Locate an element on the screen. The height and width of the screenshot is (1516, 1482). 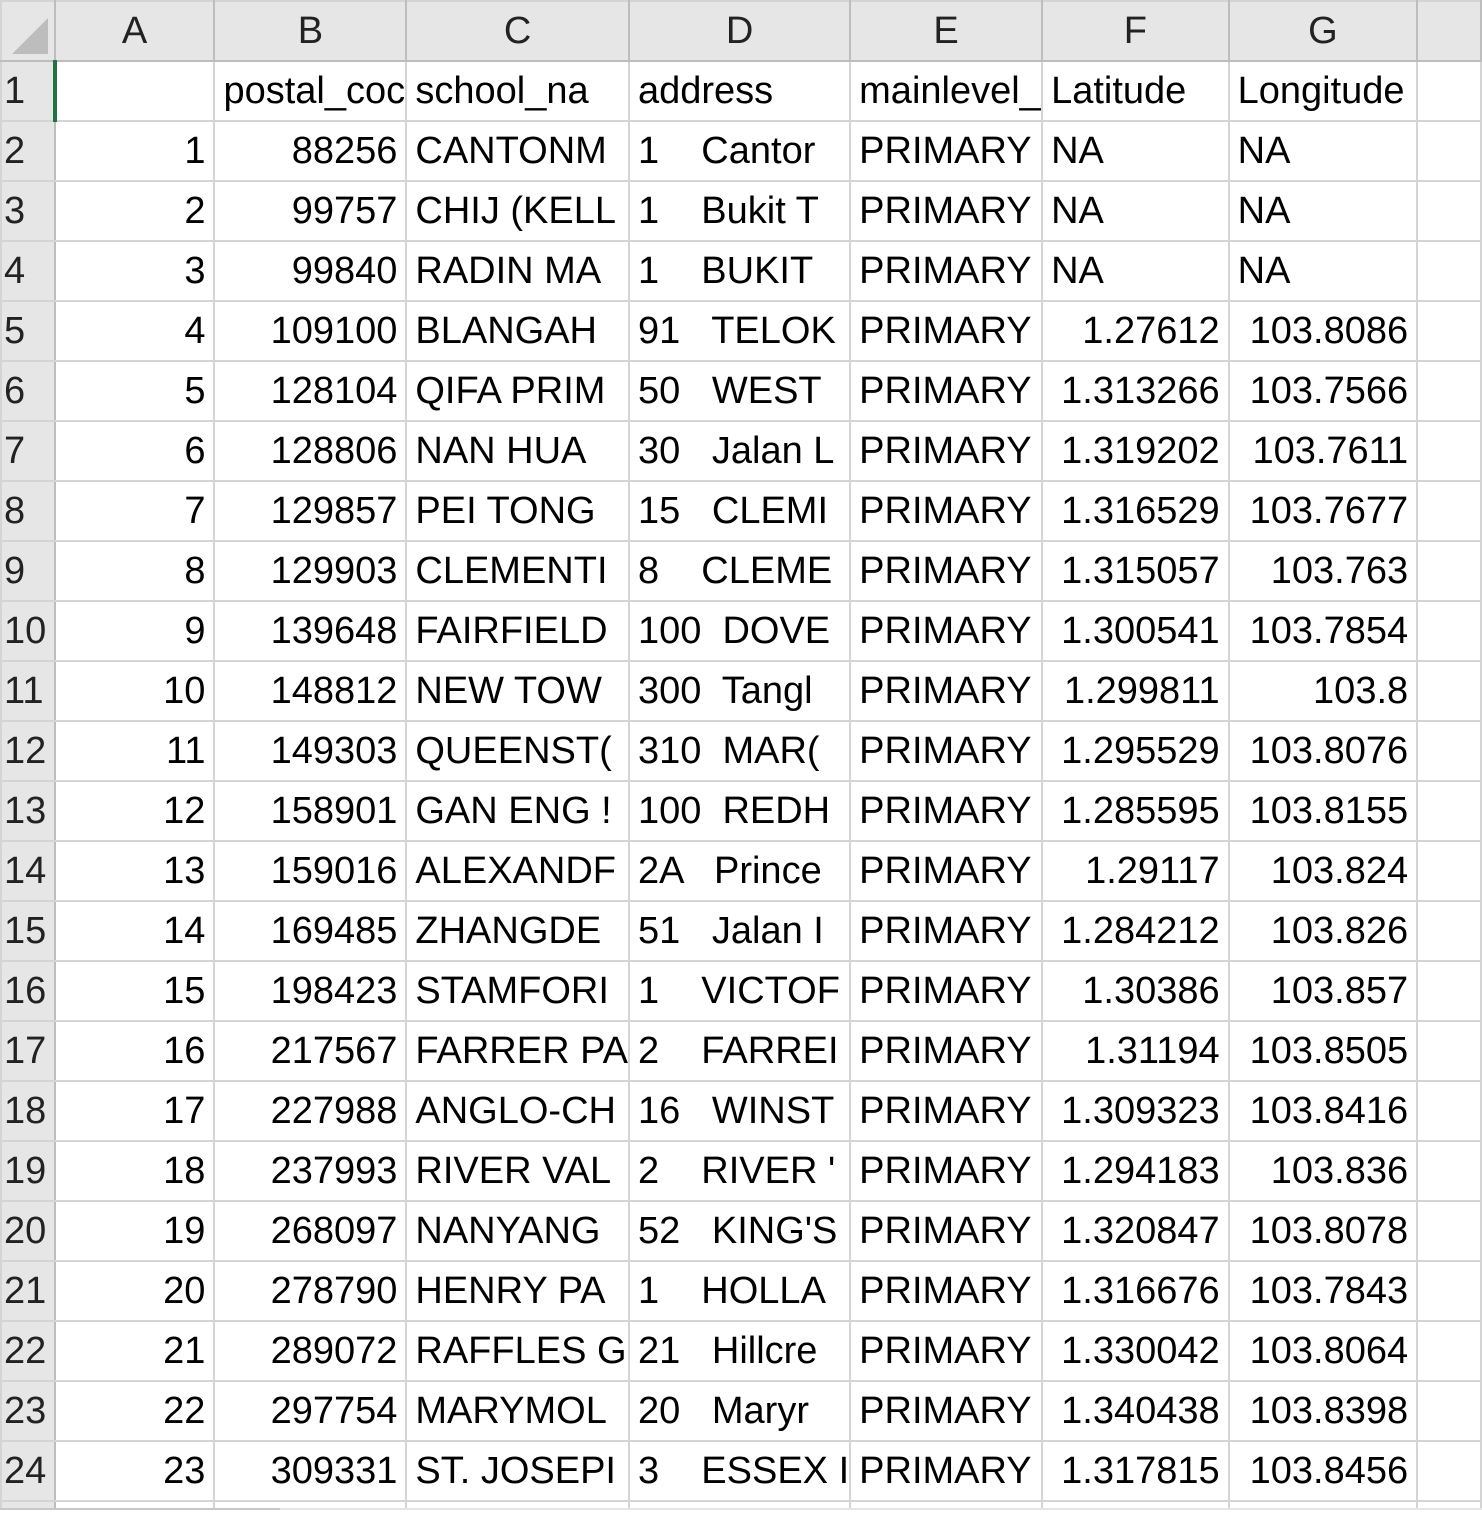
cell: QUEENST( is located at coordinates (517, 751).